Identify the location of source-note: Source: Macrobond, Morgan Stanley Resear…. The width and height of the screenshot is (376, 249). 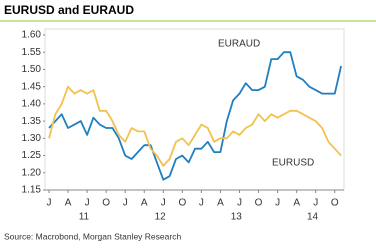
(92, 236).